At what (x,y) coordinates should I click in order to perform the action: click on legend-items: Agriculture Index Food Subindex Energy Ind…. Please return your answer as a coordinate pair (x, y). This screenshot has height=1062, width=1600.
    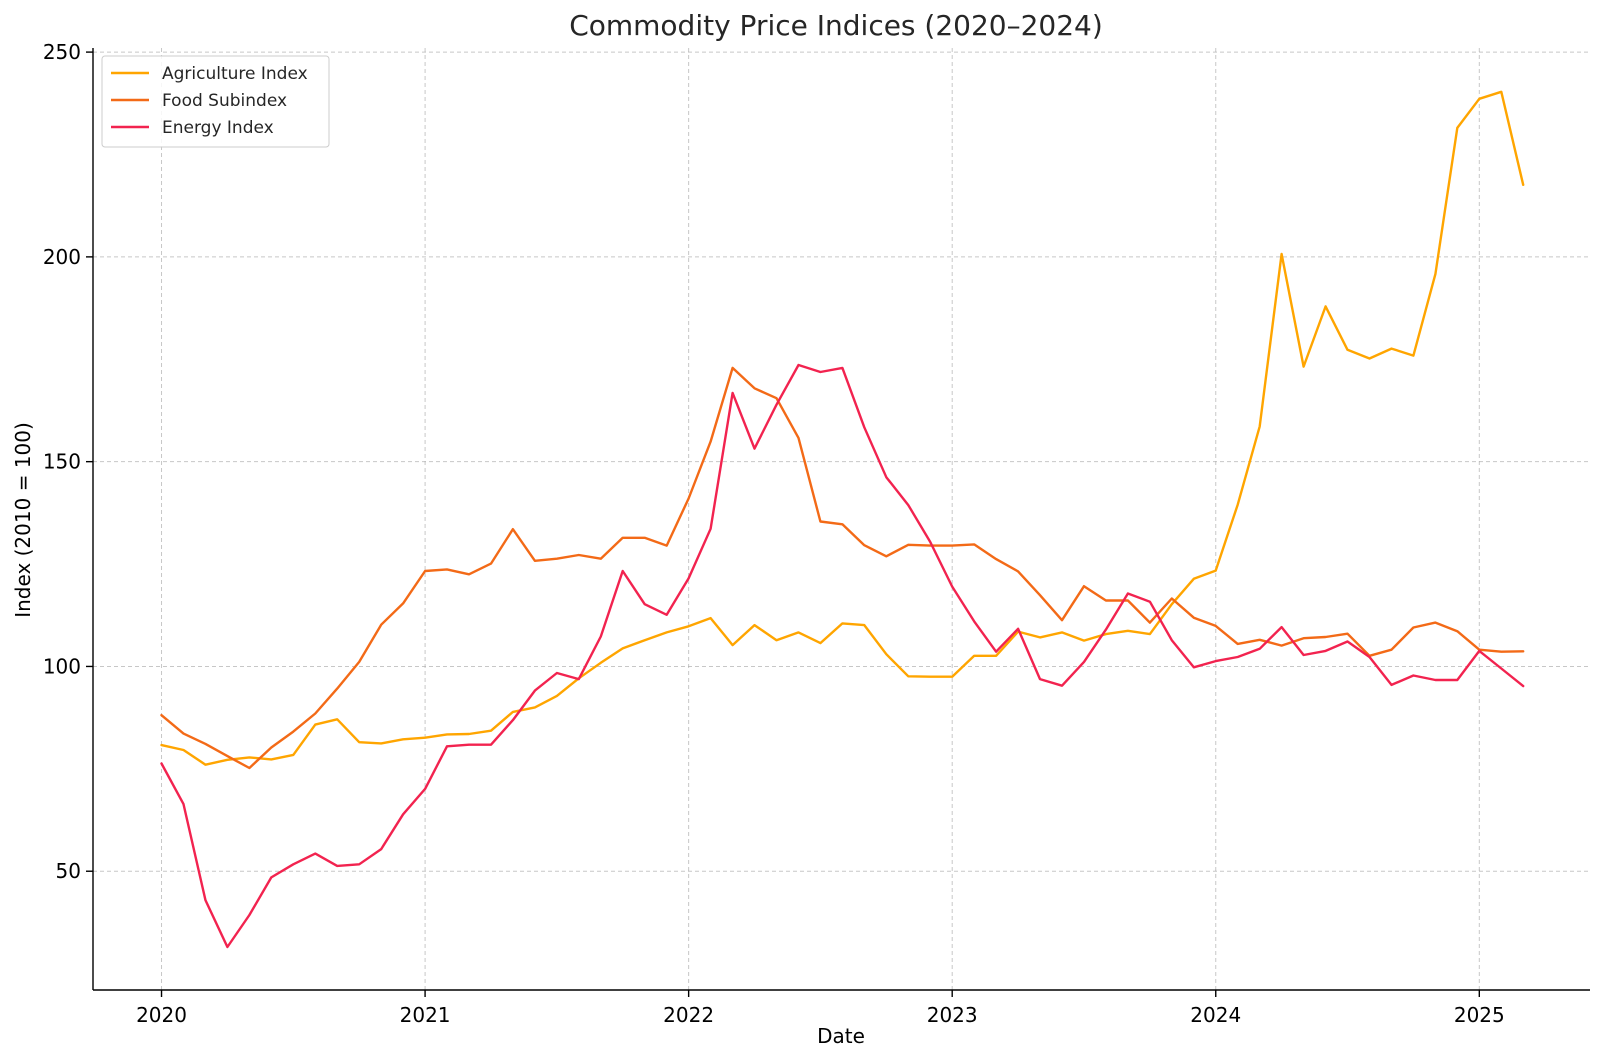
    Looking at the image, I should click on (209, 101).